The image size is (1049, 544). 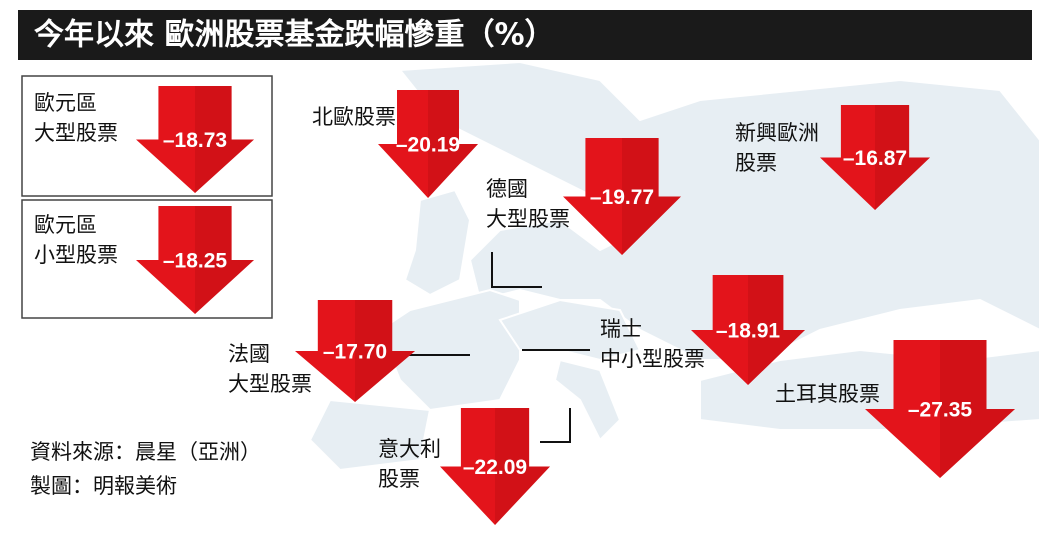 I want to click on label: 意大利, so click(x=409, y=449).